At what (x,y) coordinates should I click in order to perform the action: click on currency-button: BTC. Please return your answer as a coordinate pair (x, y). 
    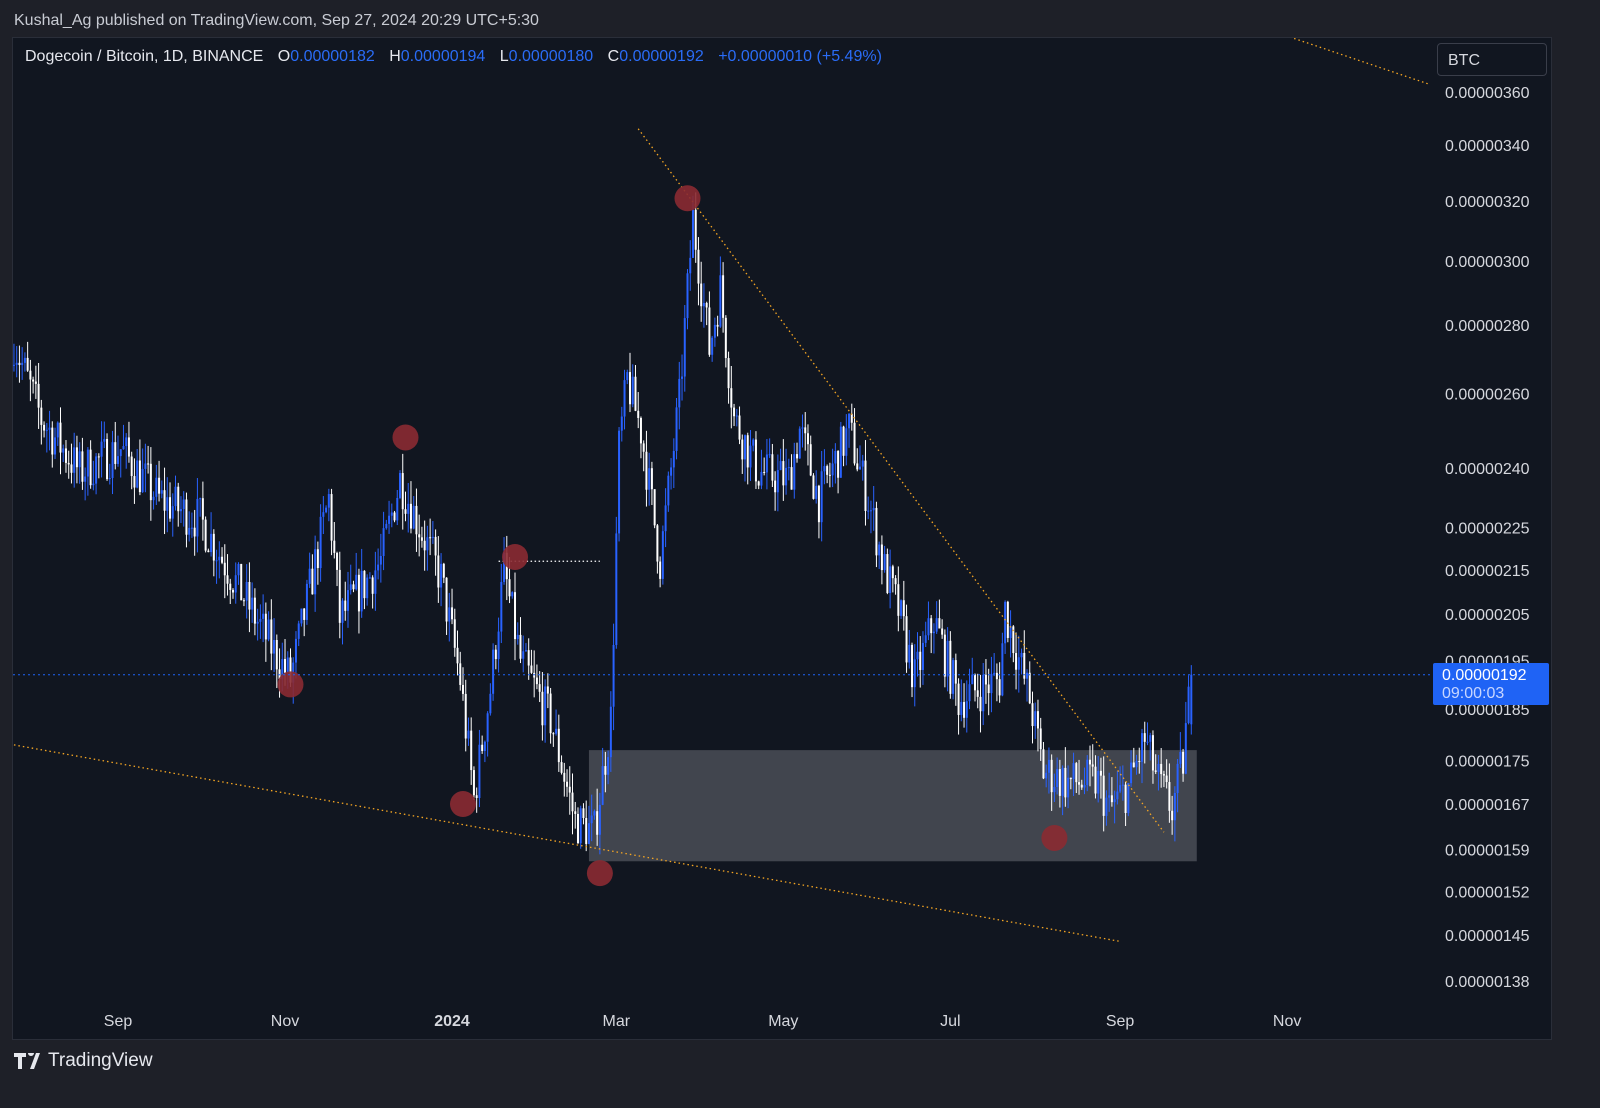
    Looking at the image, I should click on (1492, 59).